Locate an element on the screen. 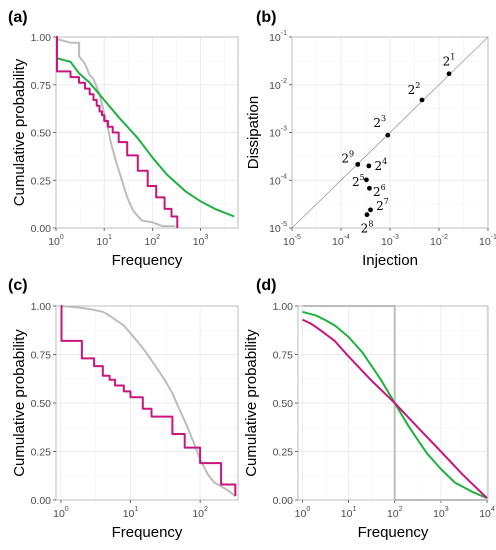 This screenshot has height=550, width=496. x-axis-title: Injection is located at coordinates (390, 260).